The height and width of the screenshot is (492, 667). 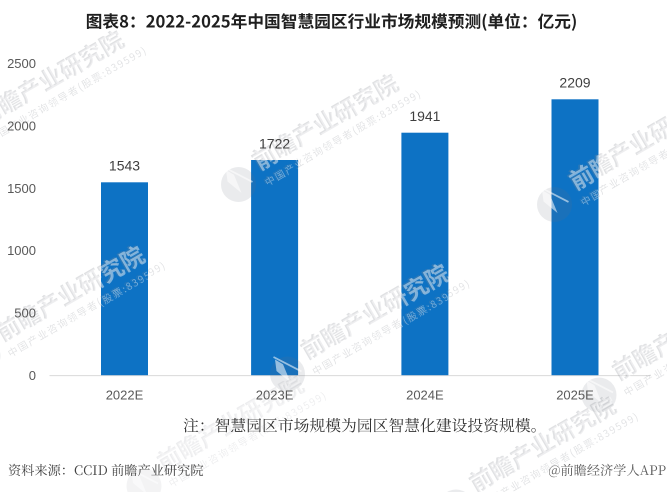 What do you see at coordinates (21, 250) in the screenshot?
I see `svg-text: 1000` at bounding box center [21, 250].